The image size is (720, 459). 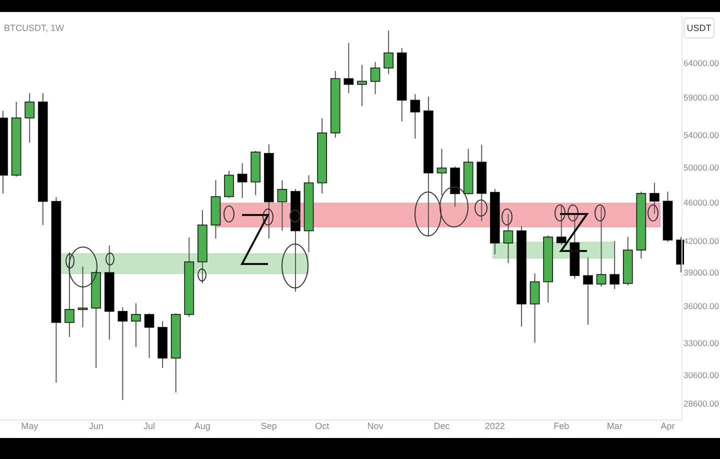 I want to click on y-tick-label: 50000.00, so click(x=702, y=167).